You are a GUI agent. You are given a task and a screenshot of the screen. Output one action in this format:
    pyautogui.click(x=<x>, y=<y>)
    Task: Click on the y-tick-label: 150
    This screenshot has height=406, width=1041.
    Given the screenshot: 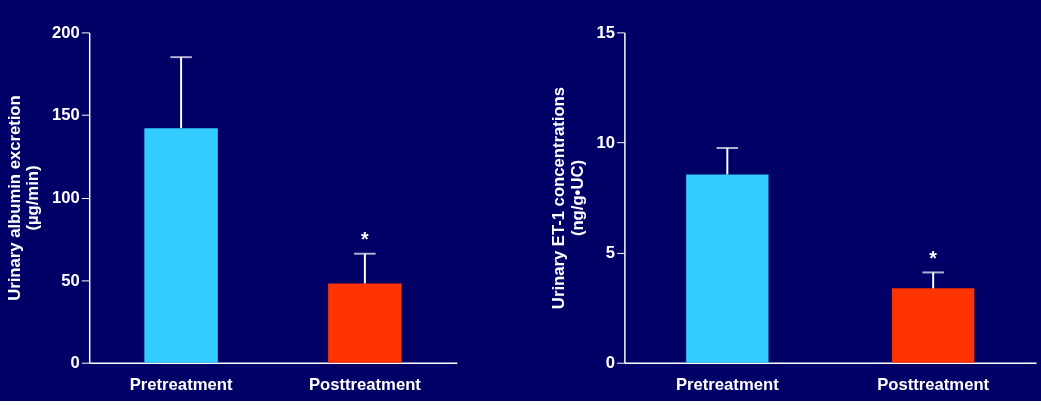 What is the action you would take?
    pyautogui.click(x=66, y=115)
    